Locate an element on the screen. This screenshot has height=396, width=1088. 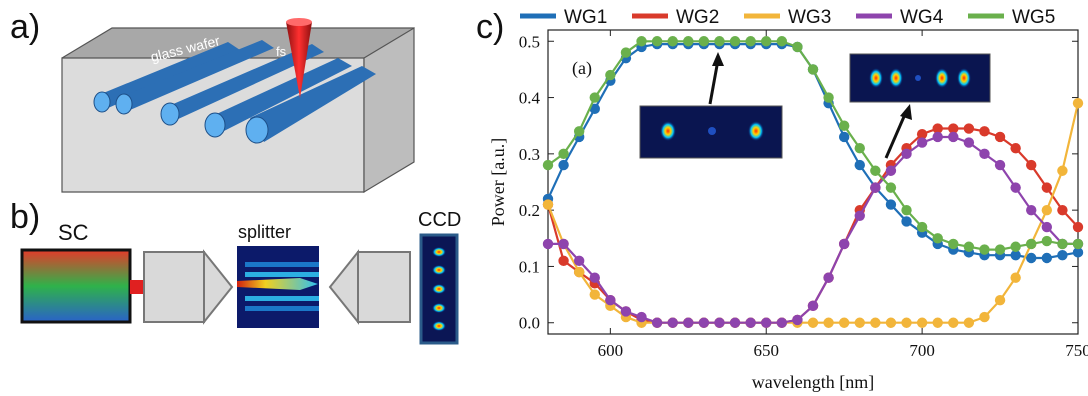
wafer-top-face is located at coordinates (238, 43).